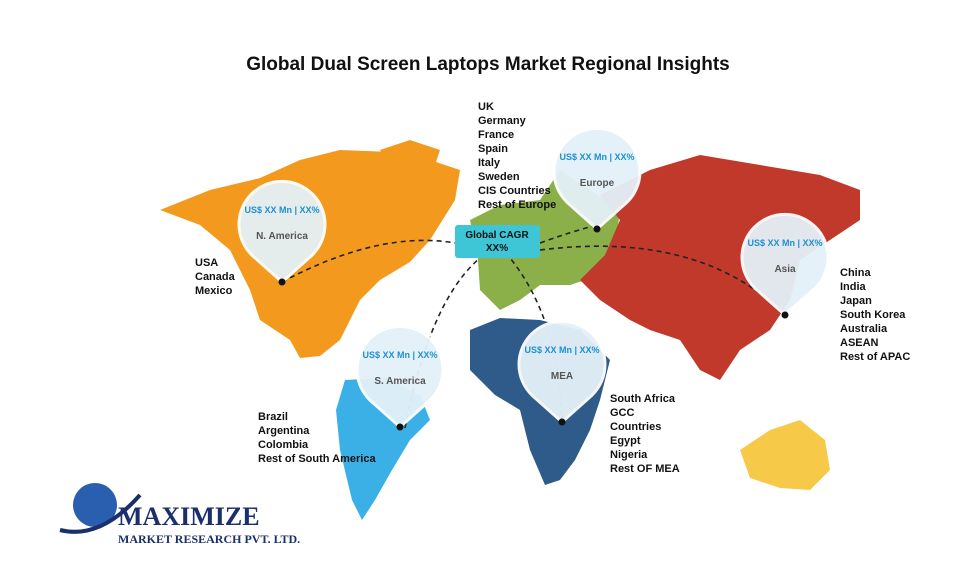  I want to click on global-cagr: Global CAGR XX%, so click(497, 241).